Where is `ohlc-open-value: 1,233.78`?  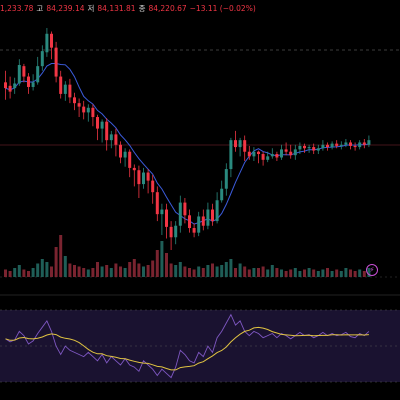 ohlc-open-value: 1,233.78 is located at coordinates (17, 8).